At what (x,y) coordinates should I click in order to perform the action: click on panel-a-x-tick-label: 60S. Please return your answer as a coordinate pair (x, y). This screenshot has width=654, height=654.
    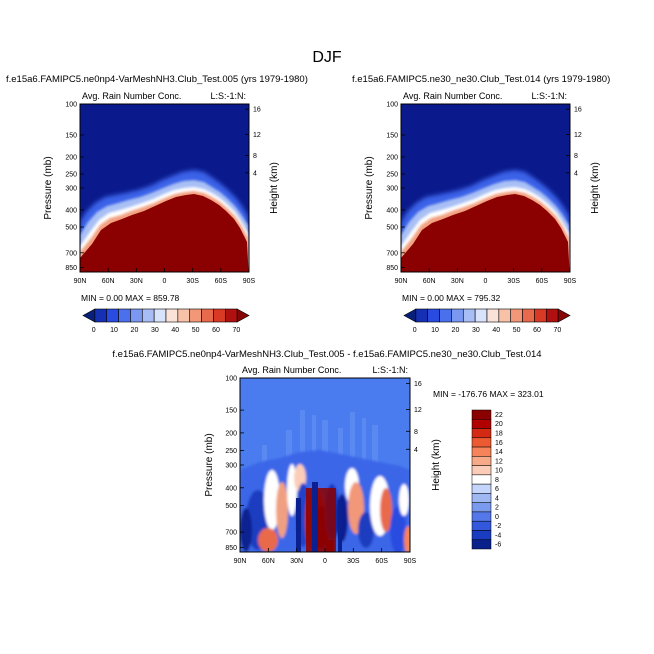
    Looking at the image, I should click on (221, 281).